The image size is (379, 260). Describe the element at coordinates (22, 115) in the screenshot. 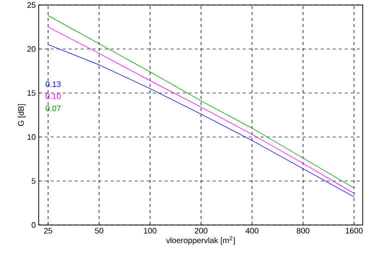

I see `y-axis-title: G [dB]` at that location.